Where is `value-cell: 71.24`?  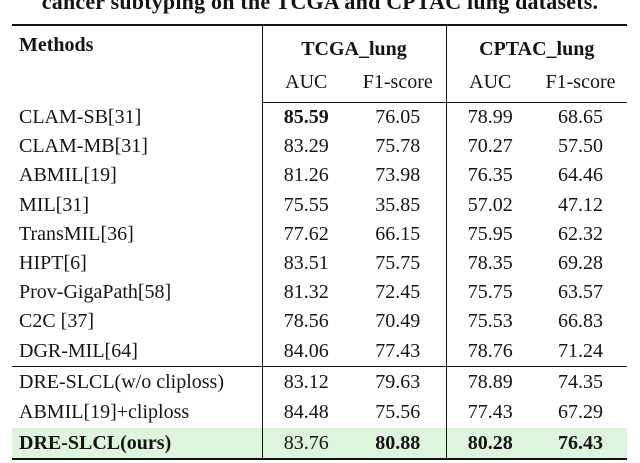
value-cell: 71.24 is located at coordinates (580, 350).